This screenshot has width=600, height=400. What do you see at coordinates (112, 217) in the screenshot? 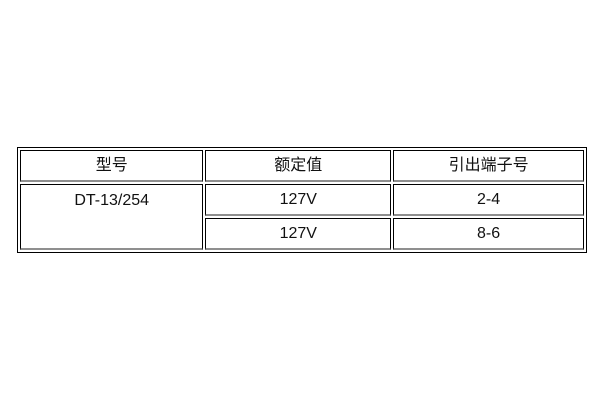
I see `model-cell: DT-13/254` at bounding box center [112, 217].